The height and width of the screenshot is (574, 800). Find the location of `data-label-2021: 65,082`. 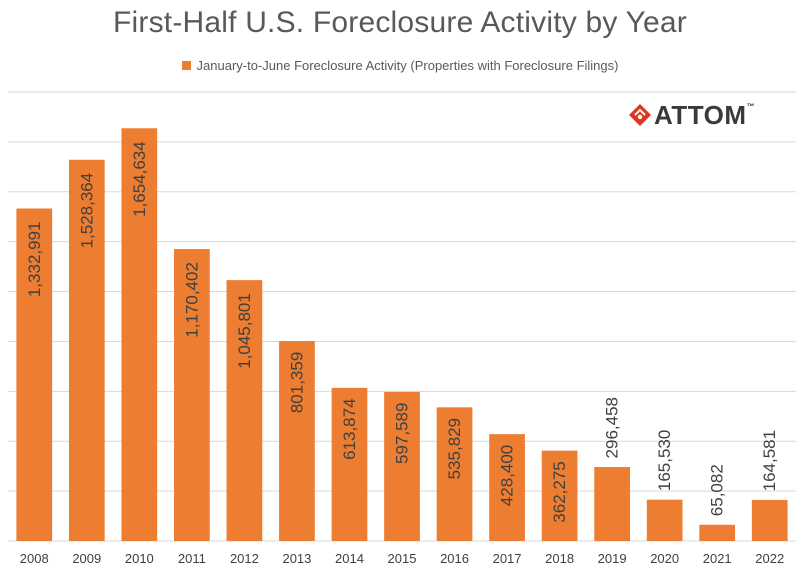

data-label-2021: 65,082 is located at coordinates (717, 490).